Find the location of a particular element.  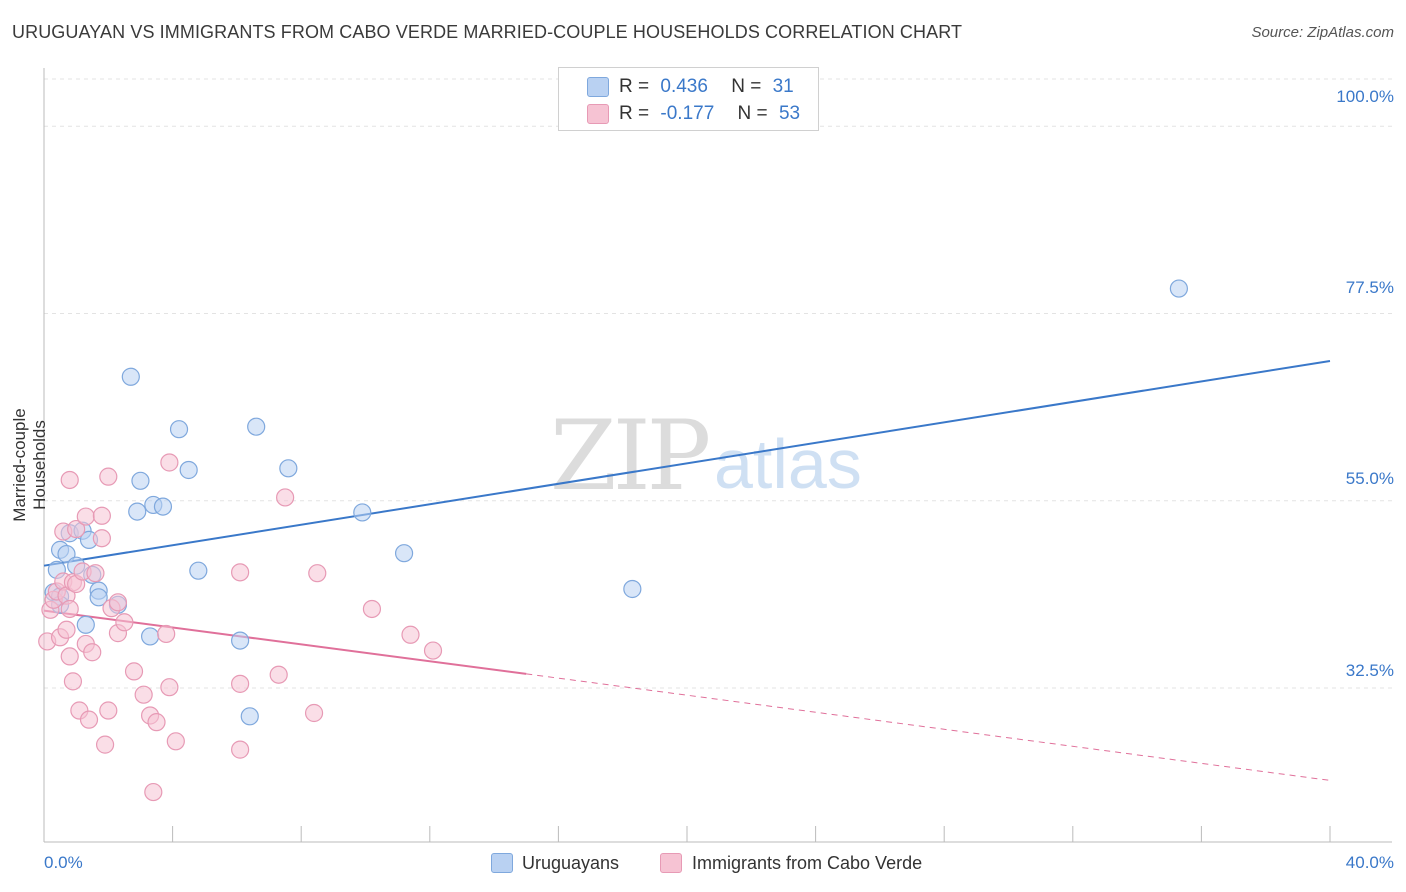

stats-legend: R = 0.436 N = 31 R = -0.177 N = 53 is located at coordinates (688, 99).